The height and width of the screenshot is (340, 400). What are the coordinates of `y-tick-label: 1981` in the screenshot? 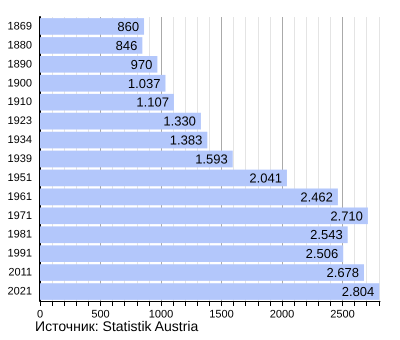 It's located at (20, 234).